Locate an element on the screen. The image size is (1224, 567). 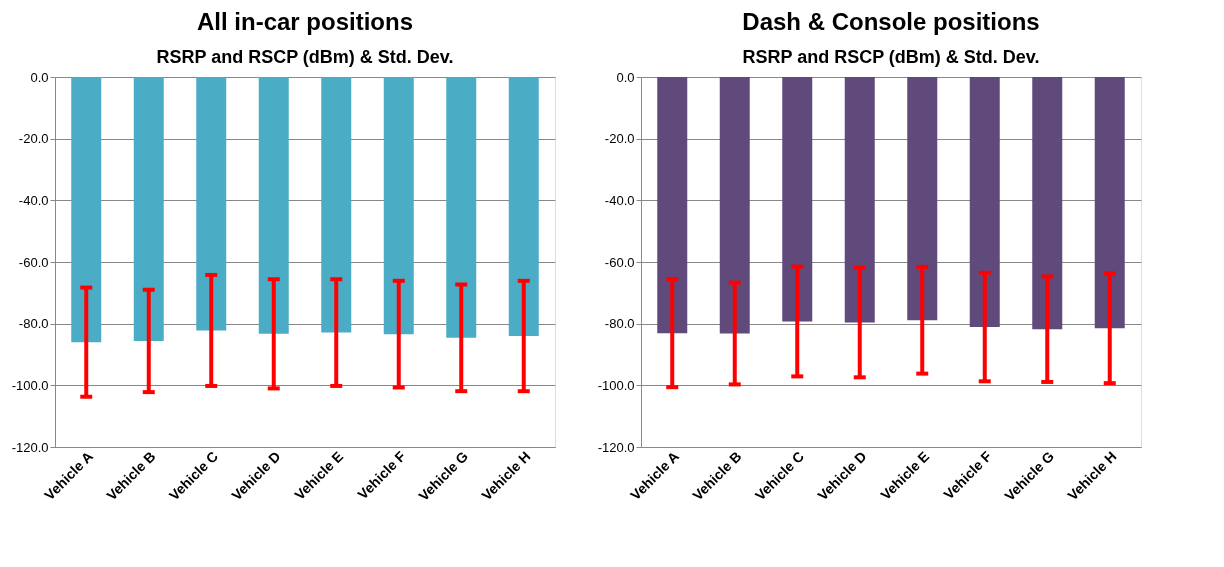
chart-title: All in-car positions is located at coordinates (305, 21).